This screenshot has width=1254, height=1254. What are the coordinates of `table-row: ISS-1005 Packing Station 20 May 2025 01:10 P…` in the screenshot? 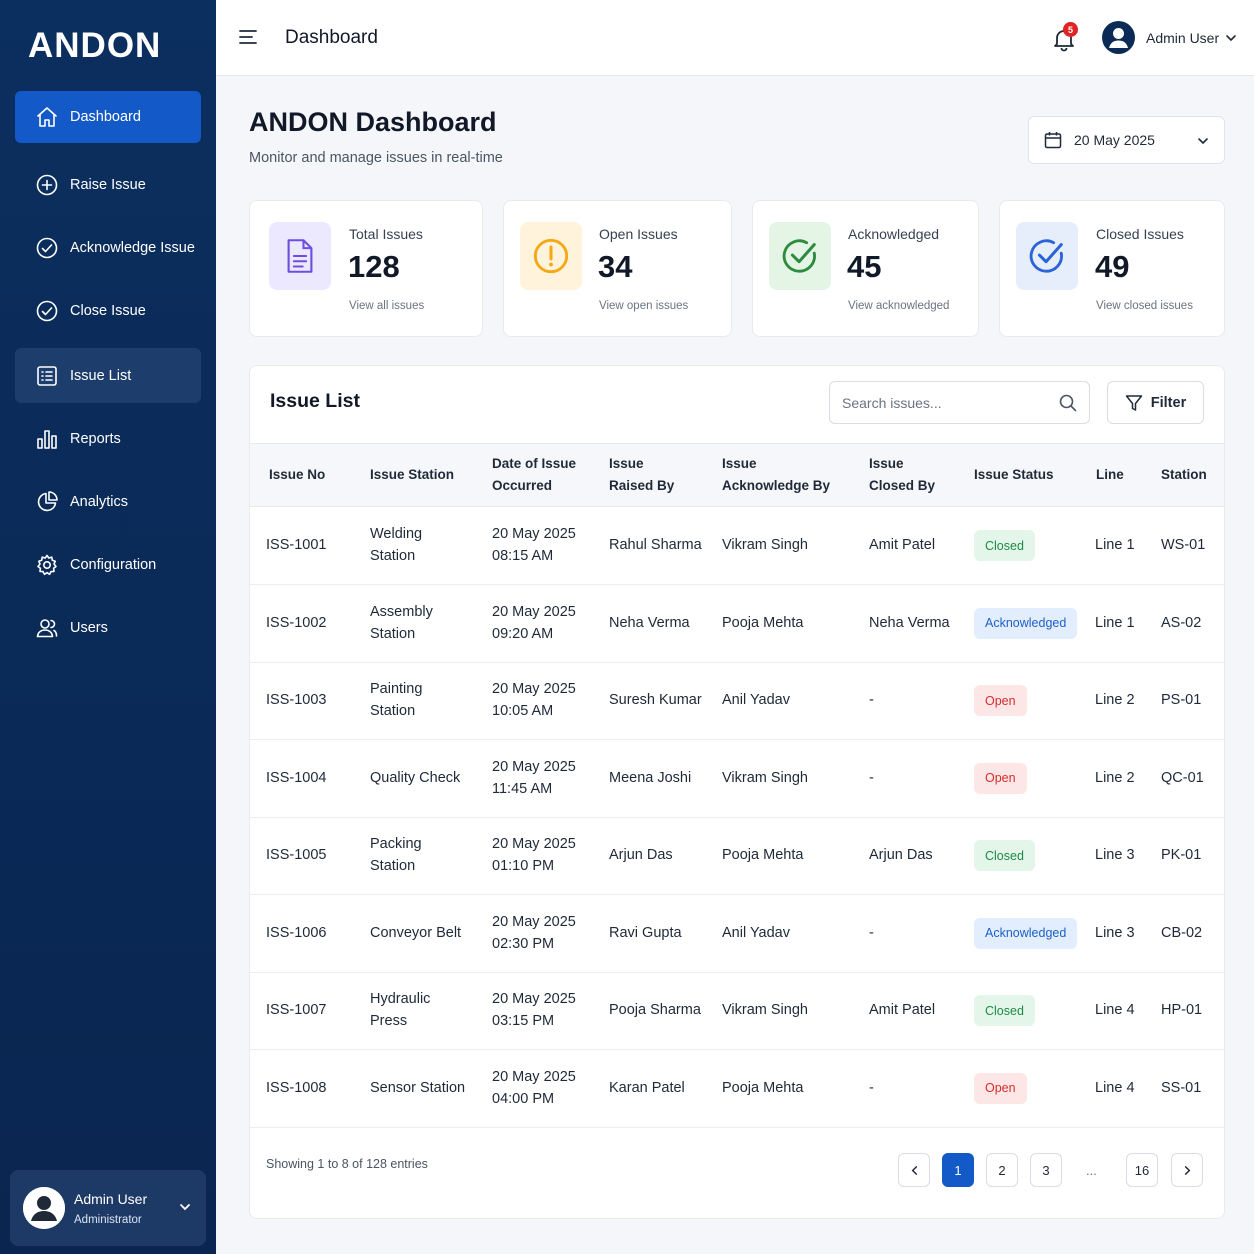 It's located at (737, 856).